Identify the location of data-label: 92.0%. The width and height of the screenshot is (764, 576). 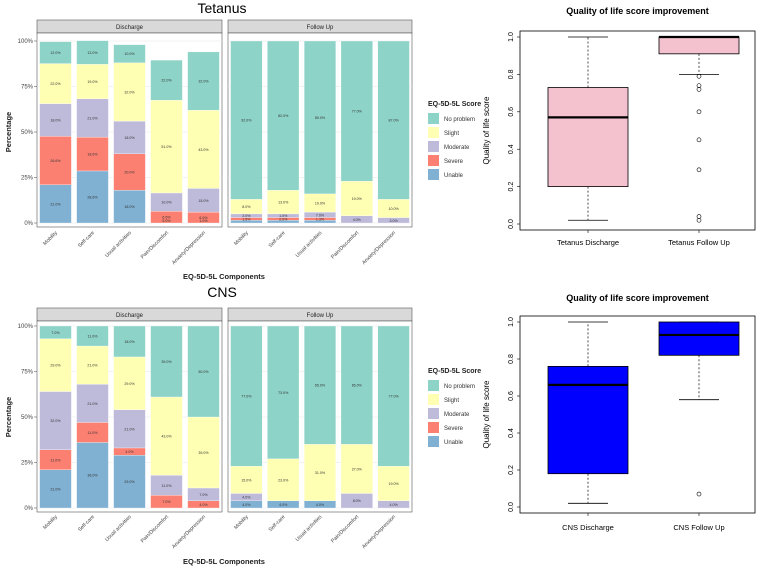
(246, 121).